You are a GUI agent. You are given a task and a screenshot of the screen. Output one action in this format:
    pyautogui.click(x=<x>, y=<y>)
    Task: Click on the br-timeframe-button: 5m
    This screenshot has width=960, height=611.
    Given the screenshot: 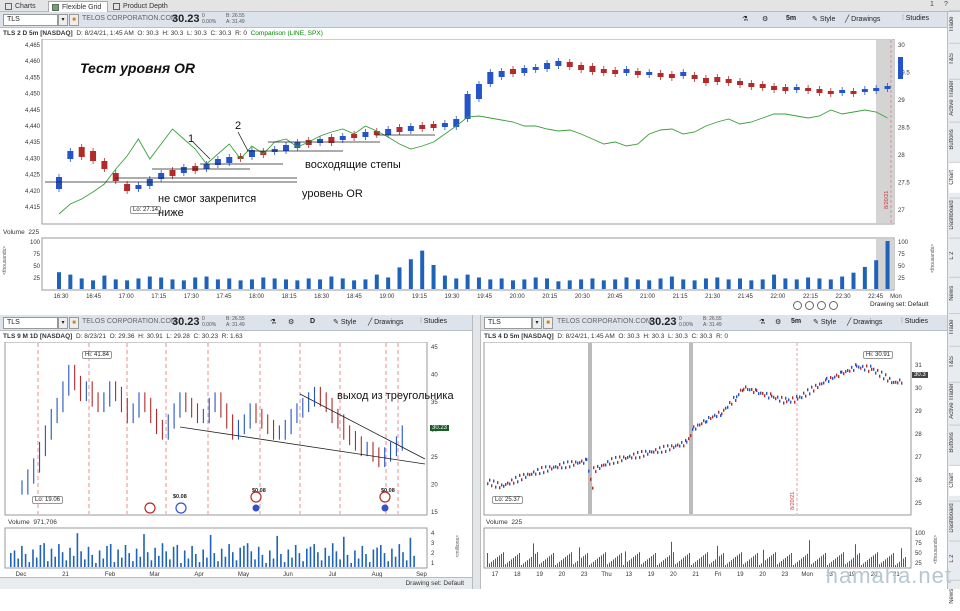 What is the action you would take?
    pyautogui.click(x=796, y=321)
    